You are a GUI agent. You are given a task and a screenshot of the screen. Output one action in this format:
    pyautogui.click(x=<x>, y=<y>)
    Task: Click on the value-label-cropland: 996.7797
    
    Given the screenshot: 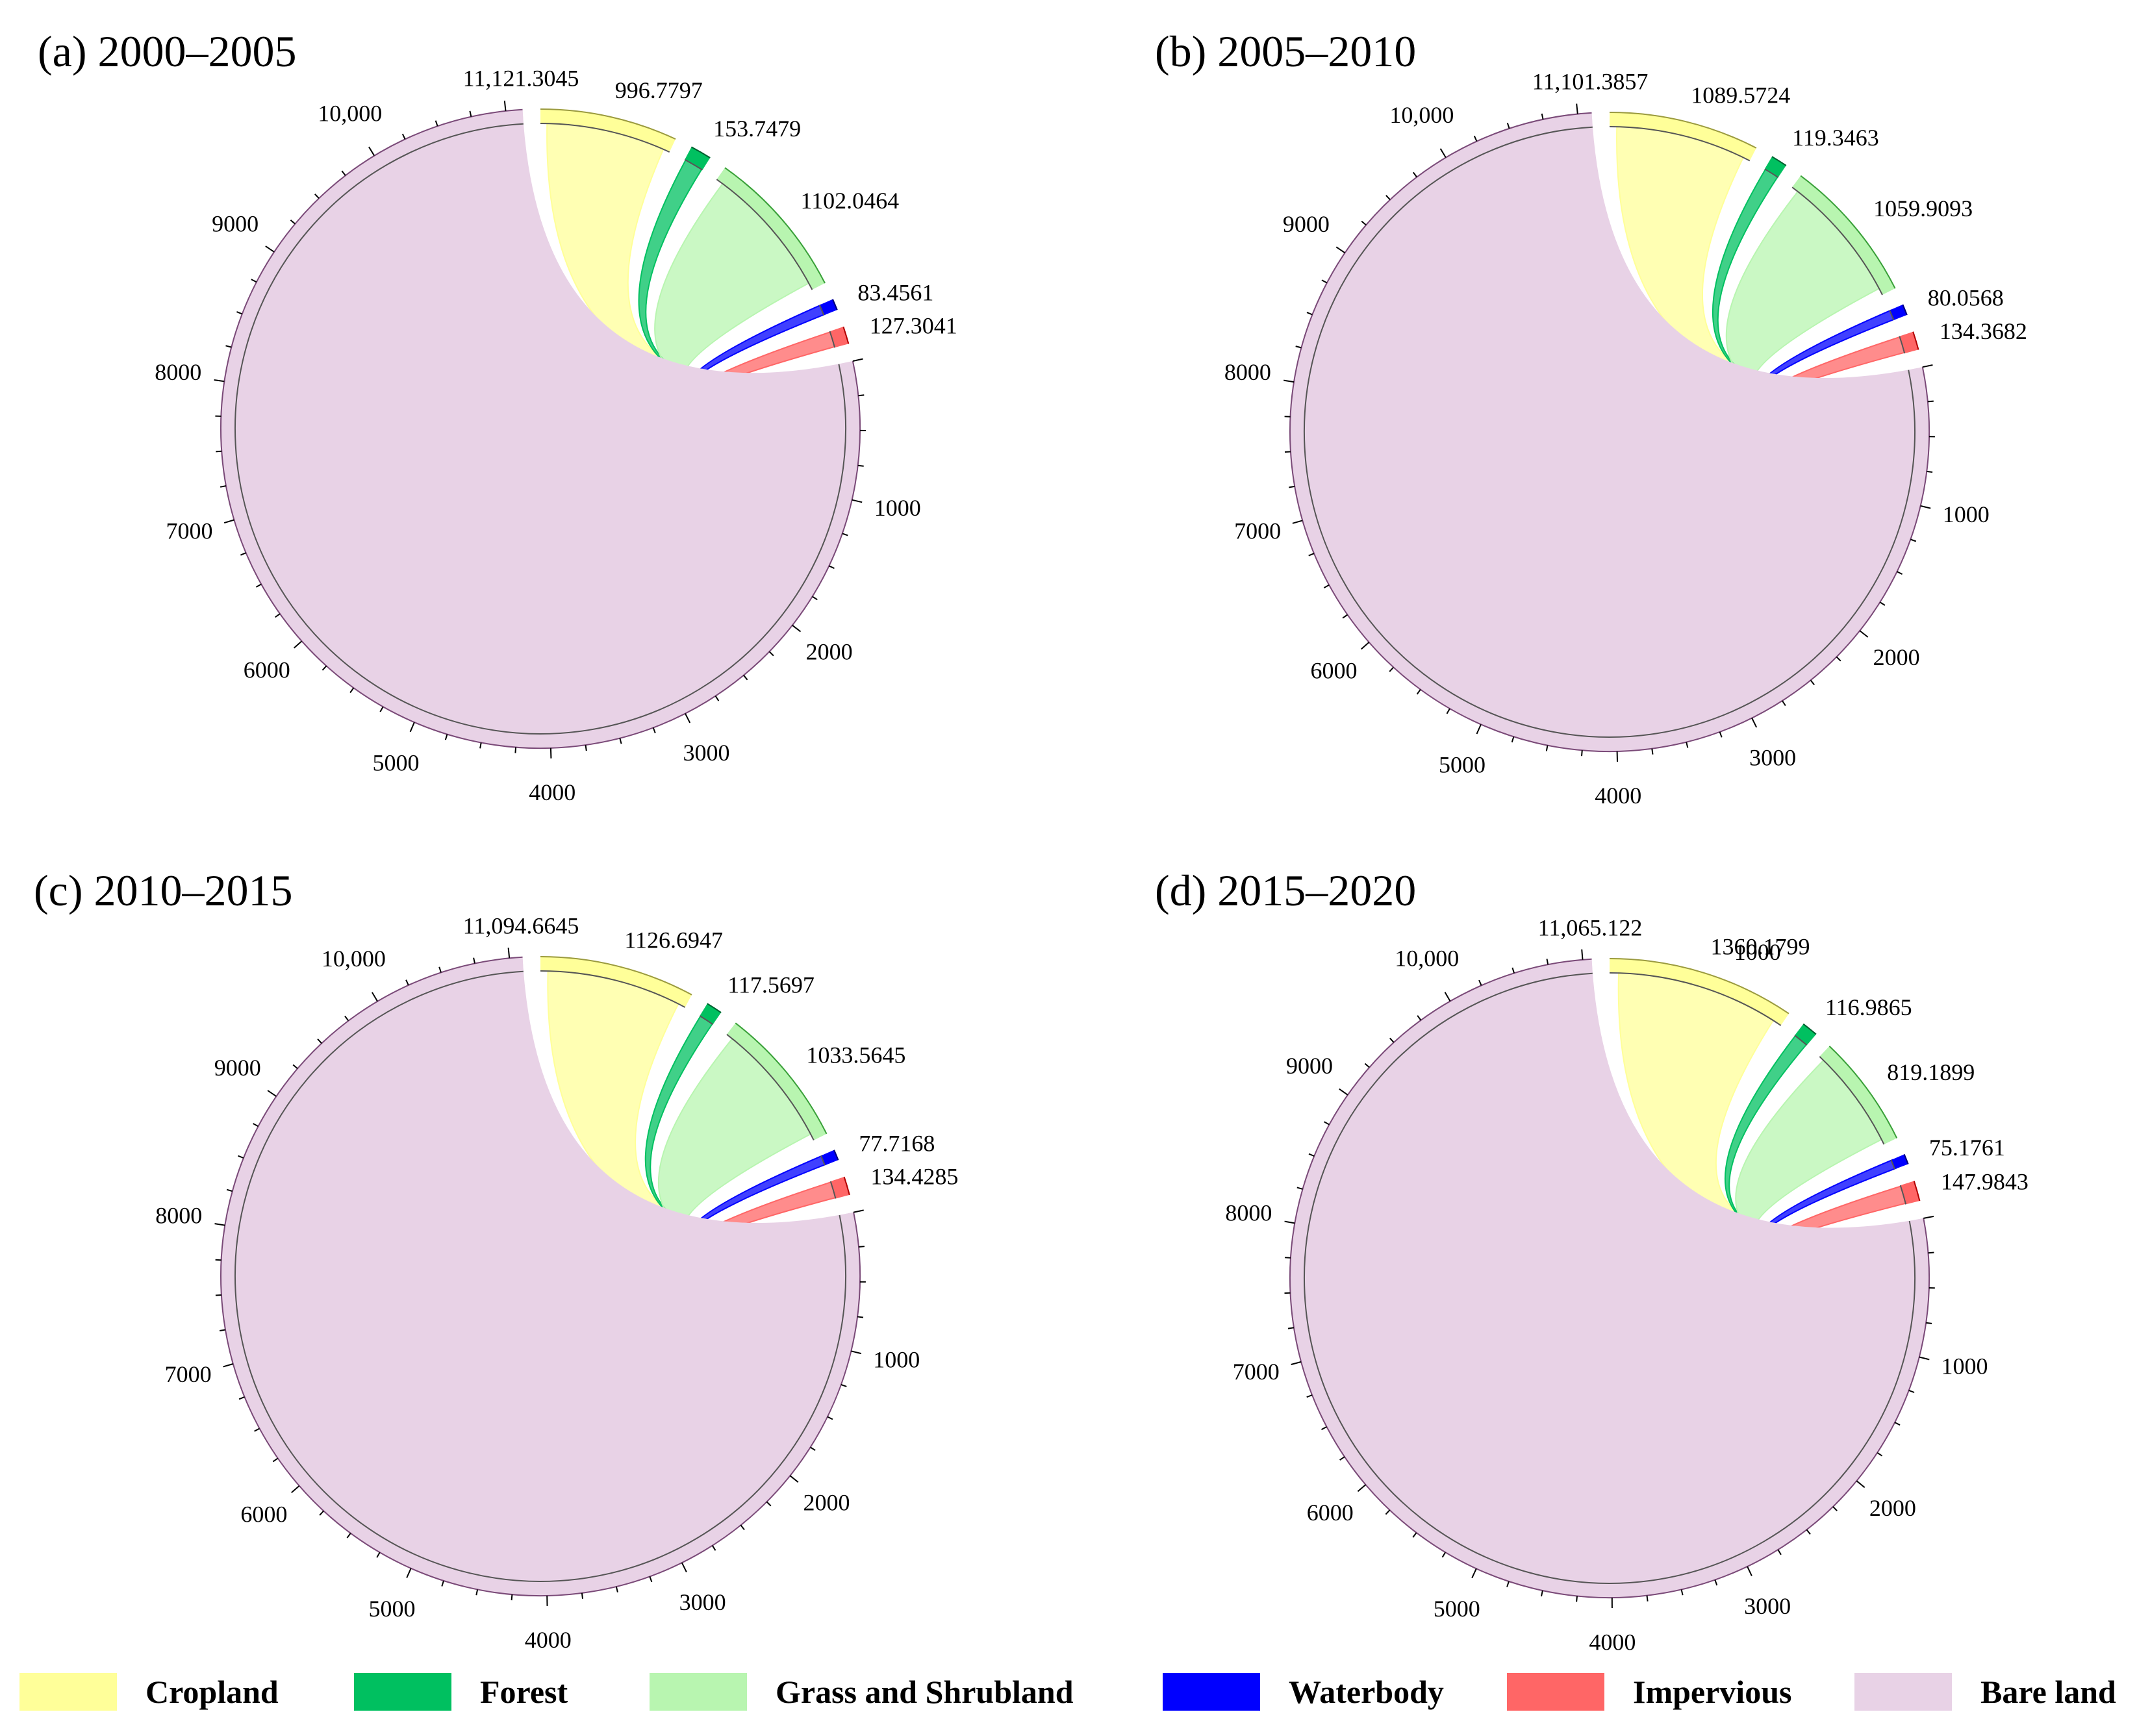 What is the action you would take?
    pyautogui.click(x=659, y=90)
    